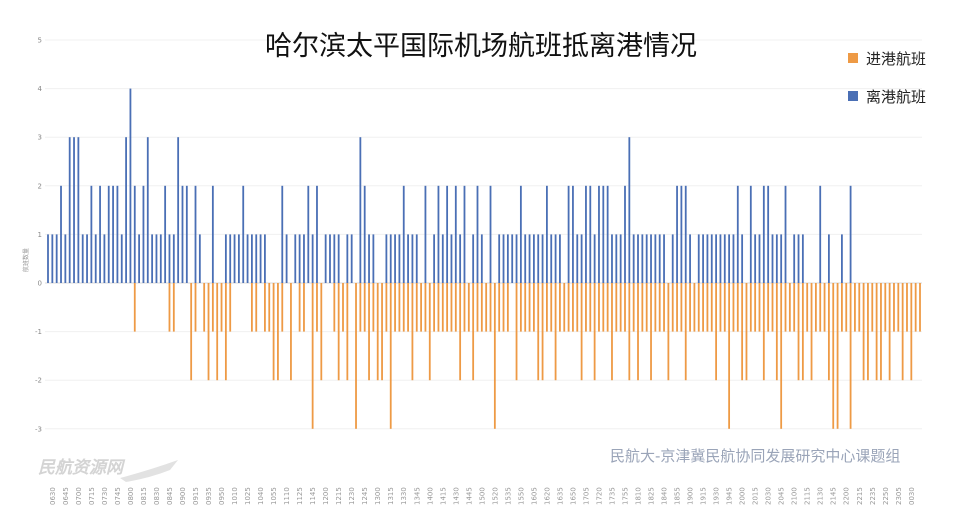 The height and width of the screenshot is (514, 966). Describe the element at coordinates (222, 496) in the screenshot. I see `x-tick-label: 0950` at that location.